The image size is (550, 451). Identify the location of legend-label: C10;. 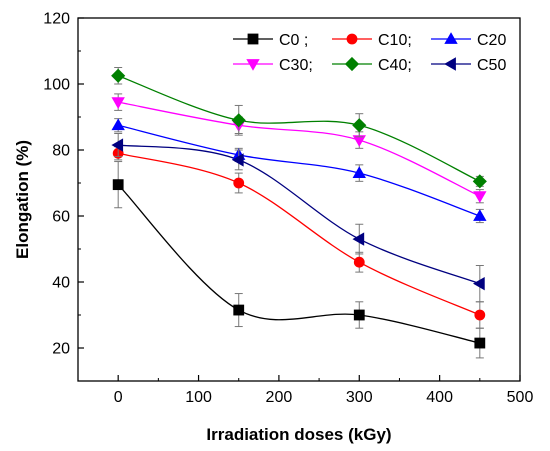
(395, 40).